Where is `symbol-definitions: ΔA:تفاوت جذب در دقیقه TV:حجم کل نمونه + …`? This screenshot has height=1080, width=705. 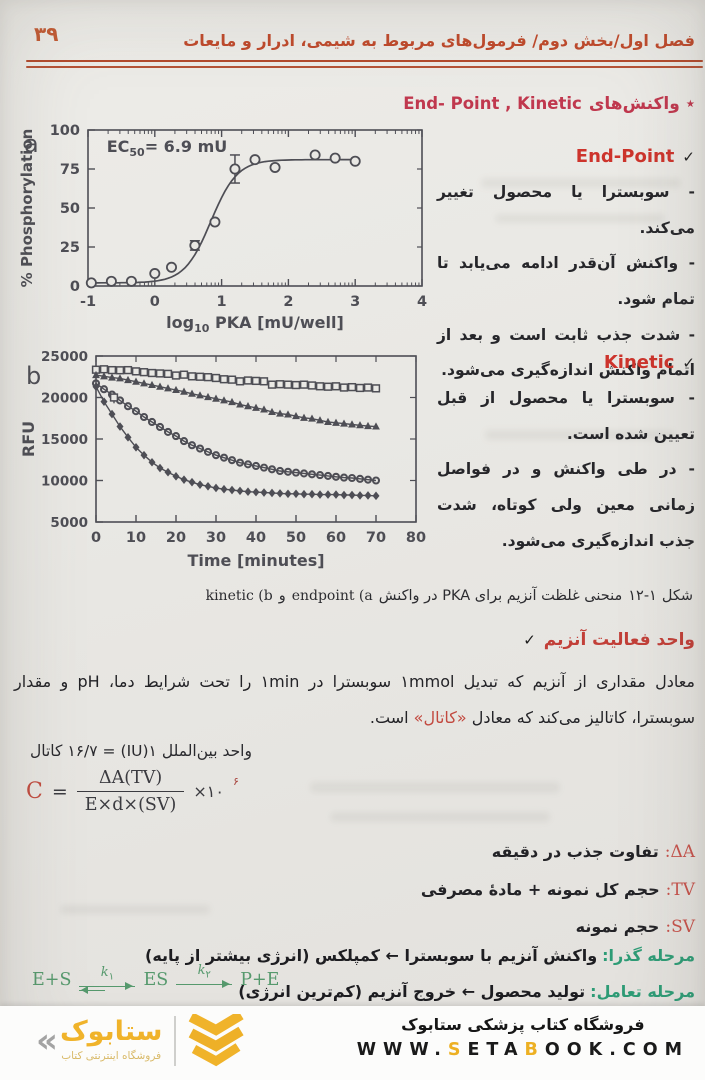
symbol-definitions: ΔA:تفاوت جذب در دقیقه TV:حجم کل نمونه + … is located at coordinates (558, 896).